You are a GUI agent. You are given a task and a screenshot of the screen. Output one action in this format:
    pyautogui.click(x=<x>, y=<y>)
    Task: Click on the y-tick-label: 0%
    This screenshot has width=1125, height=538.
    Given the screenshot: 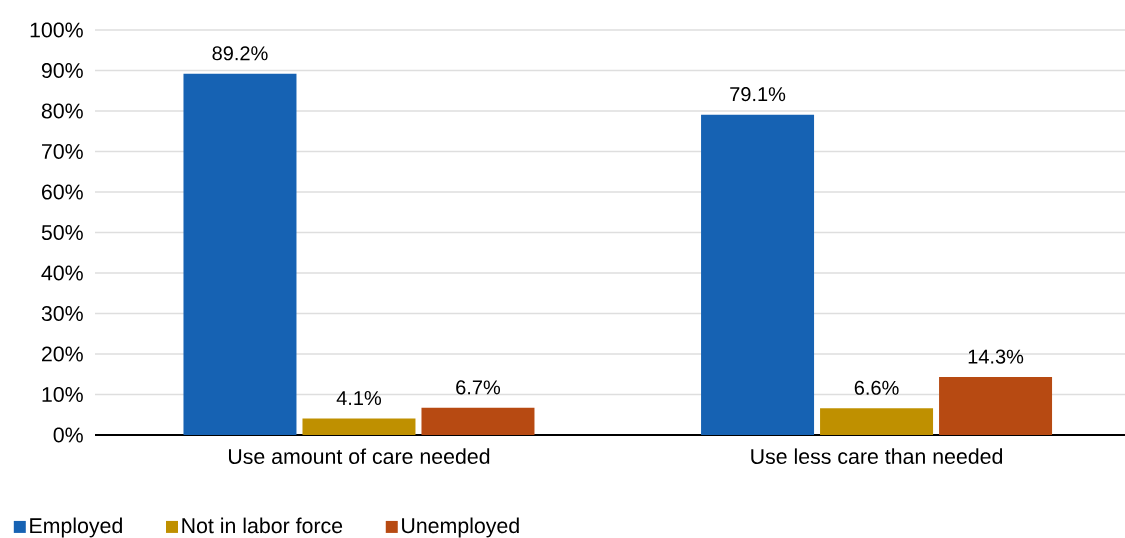 What is the action you would take?
    pyautogui.click(x=68, y=435)
    